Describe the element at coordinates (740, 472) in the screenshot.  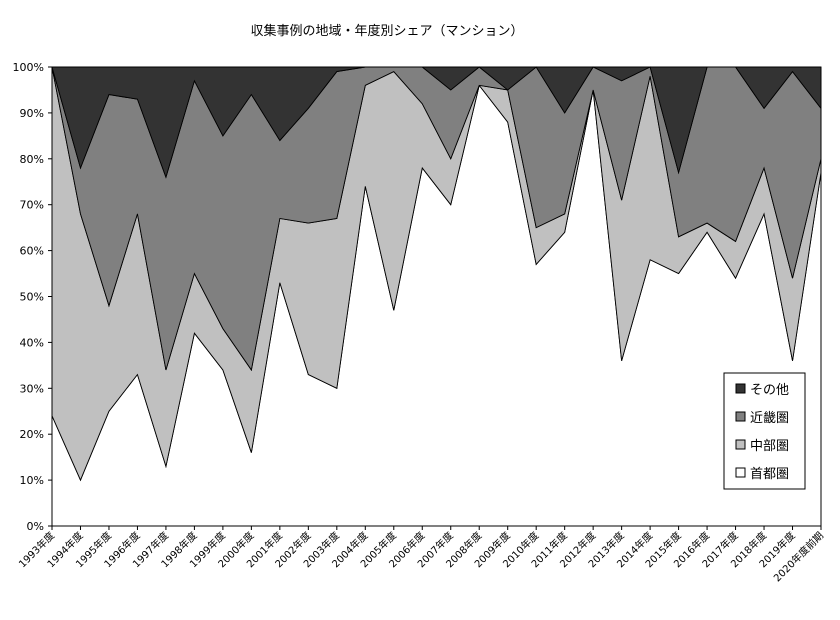
I see `legend-swatch-首都圏` at that location.